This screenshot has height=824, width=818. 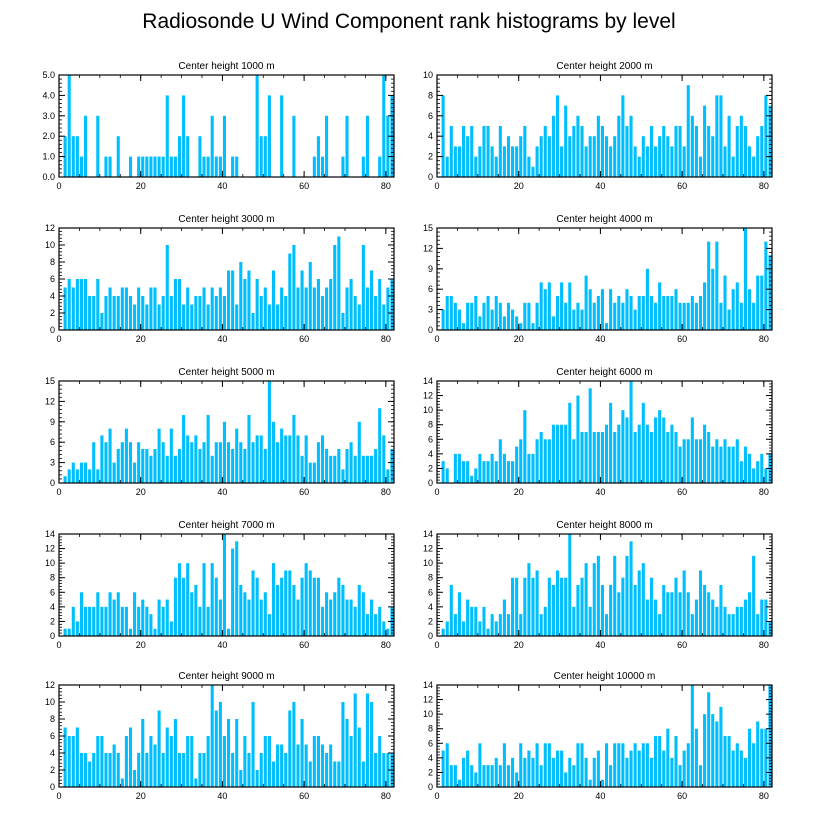 I want to click on panel-title: Center height 3000 m, so click(x=226, y=219).